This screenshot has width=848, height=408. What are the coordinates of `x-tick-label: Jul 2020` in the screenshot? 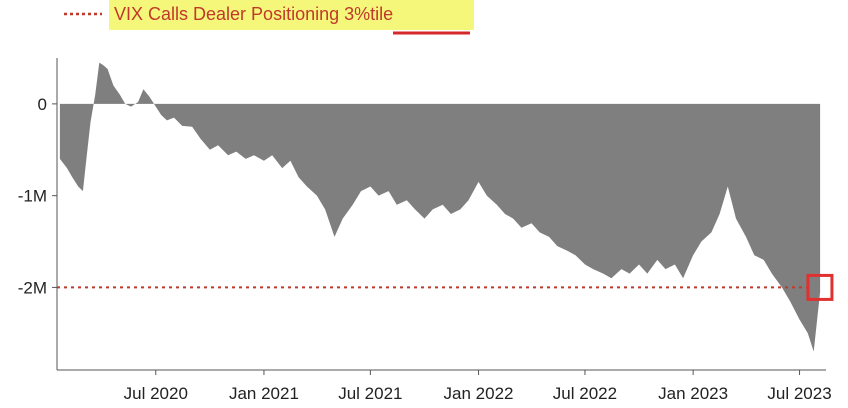 It's located at (156, 393).